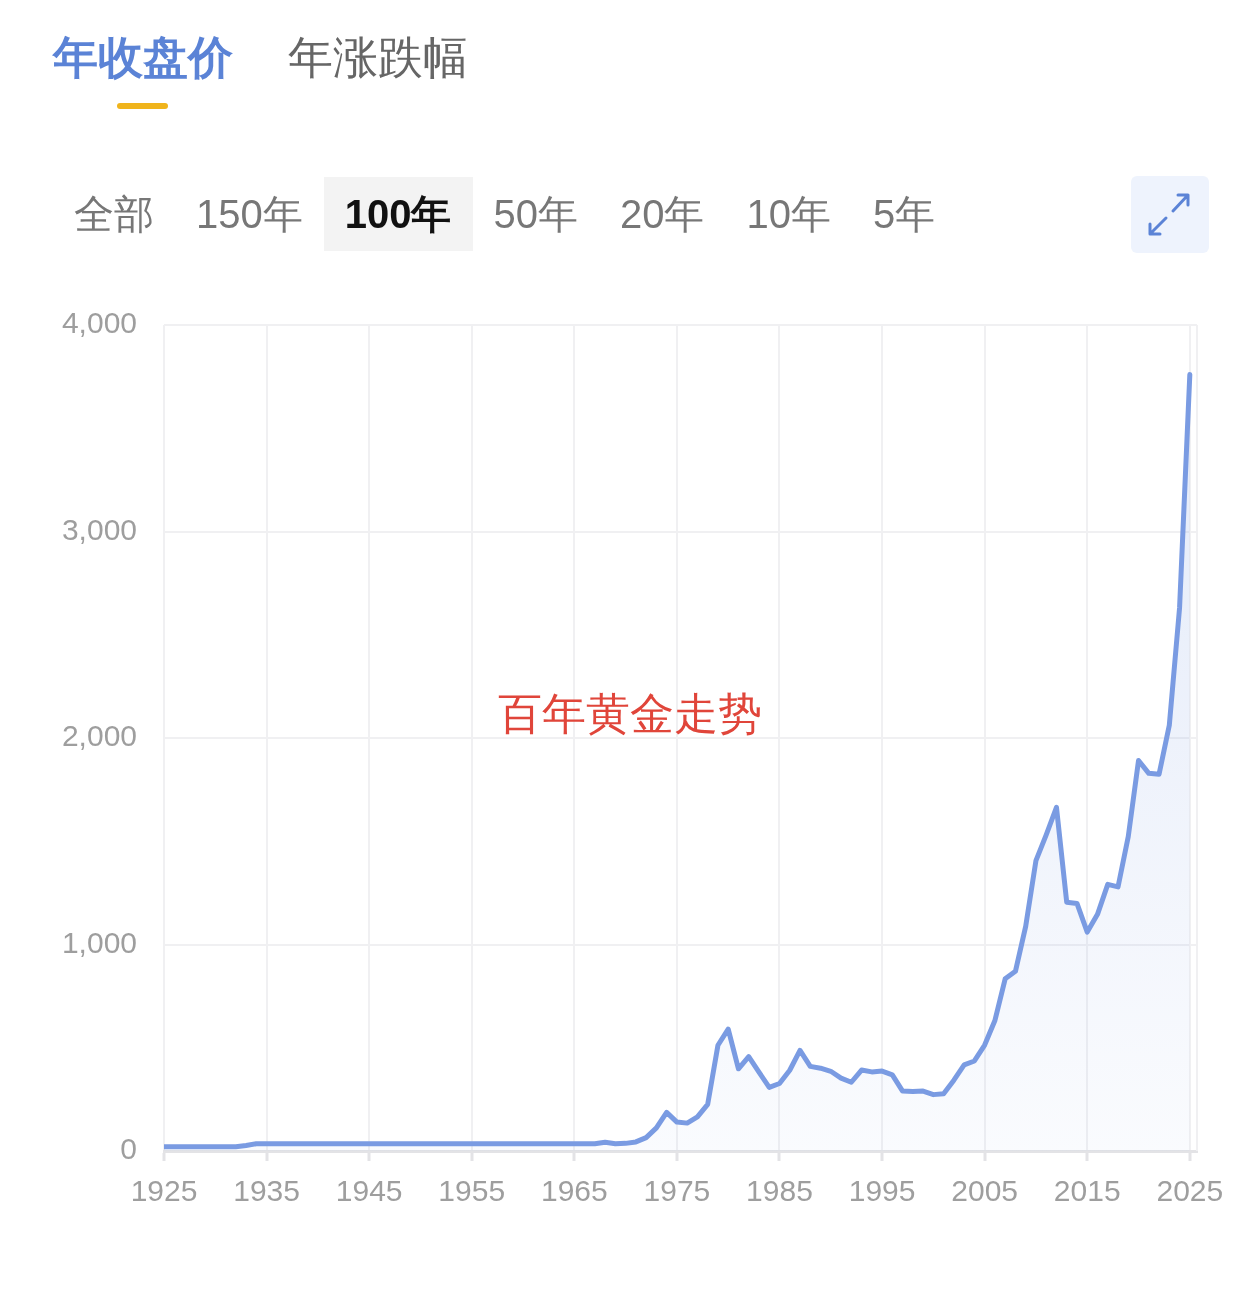 The width and height of the screenshot is (1260, 1307). Describe the element at coordinates (99, 942) in the screenshot. I see `y-tick-label: 1,000` at that location.